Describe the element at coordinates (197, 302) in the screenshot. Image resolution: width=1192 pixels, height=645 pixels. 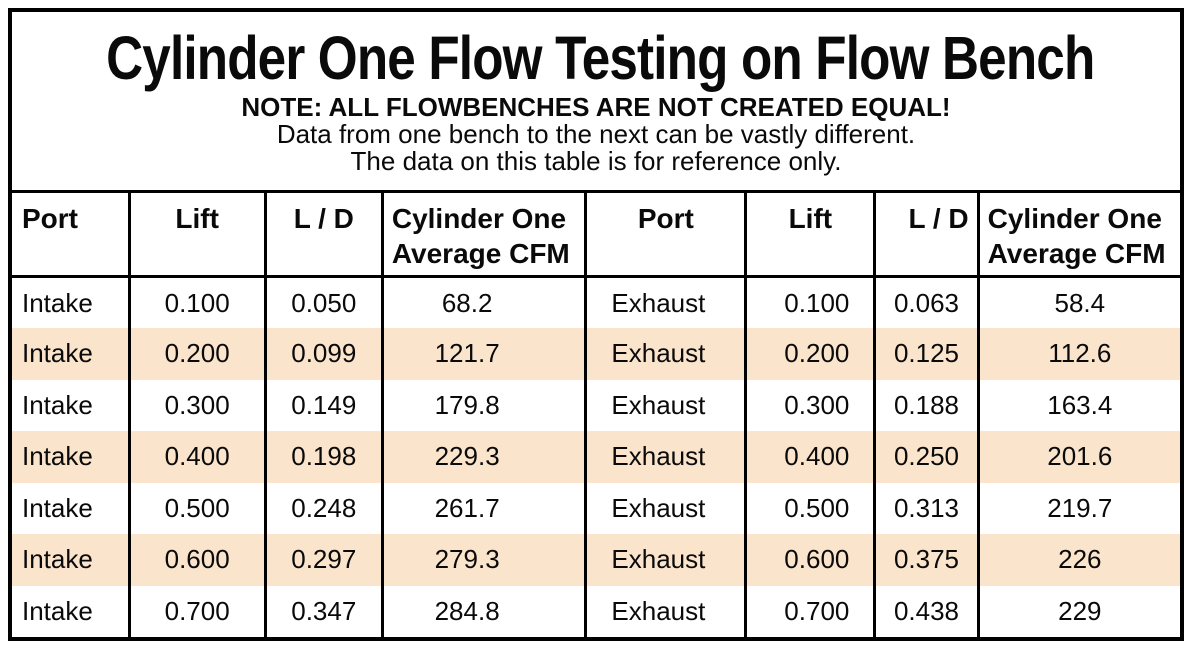
I see `cell-lift-left: 0.100` at that location.